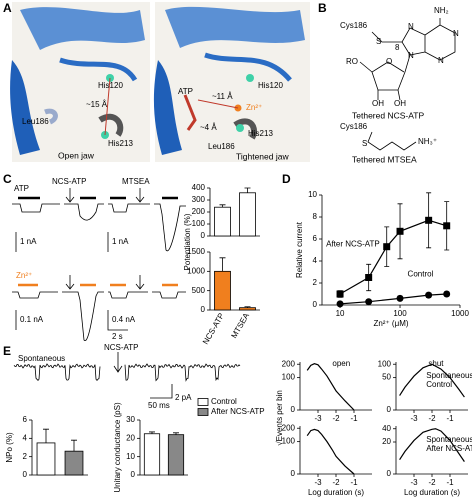 The height and width of the screenshot is (500, 472). I want to click on annotation: Control, so click(439, 384).